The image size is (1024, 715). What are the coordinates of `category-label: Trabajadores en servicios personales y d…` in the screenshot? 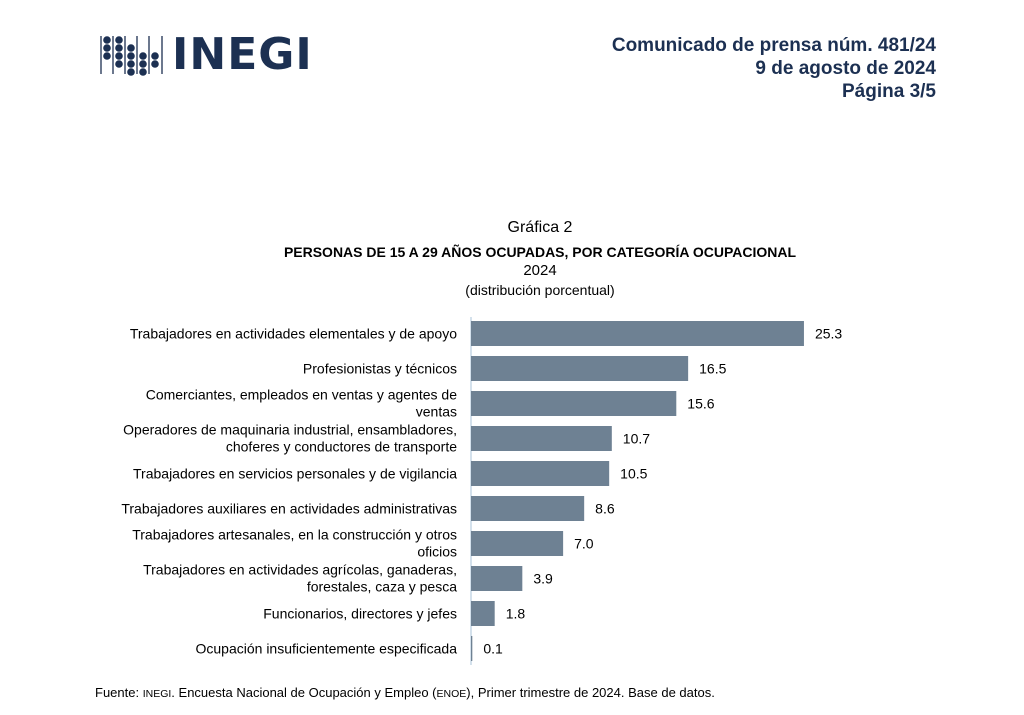 It's located at (295, 474).